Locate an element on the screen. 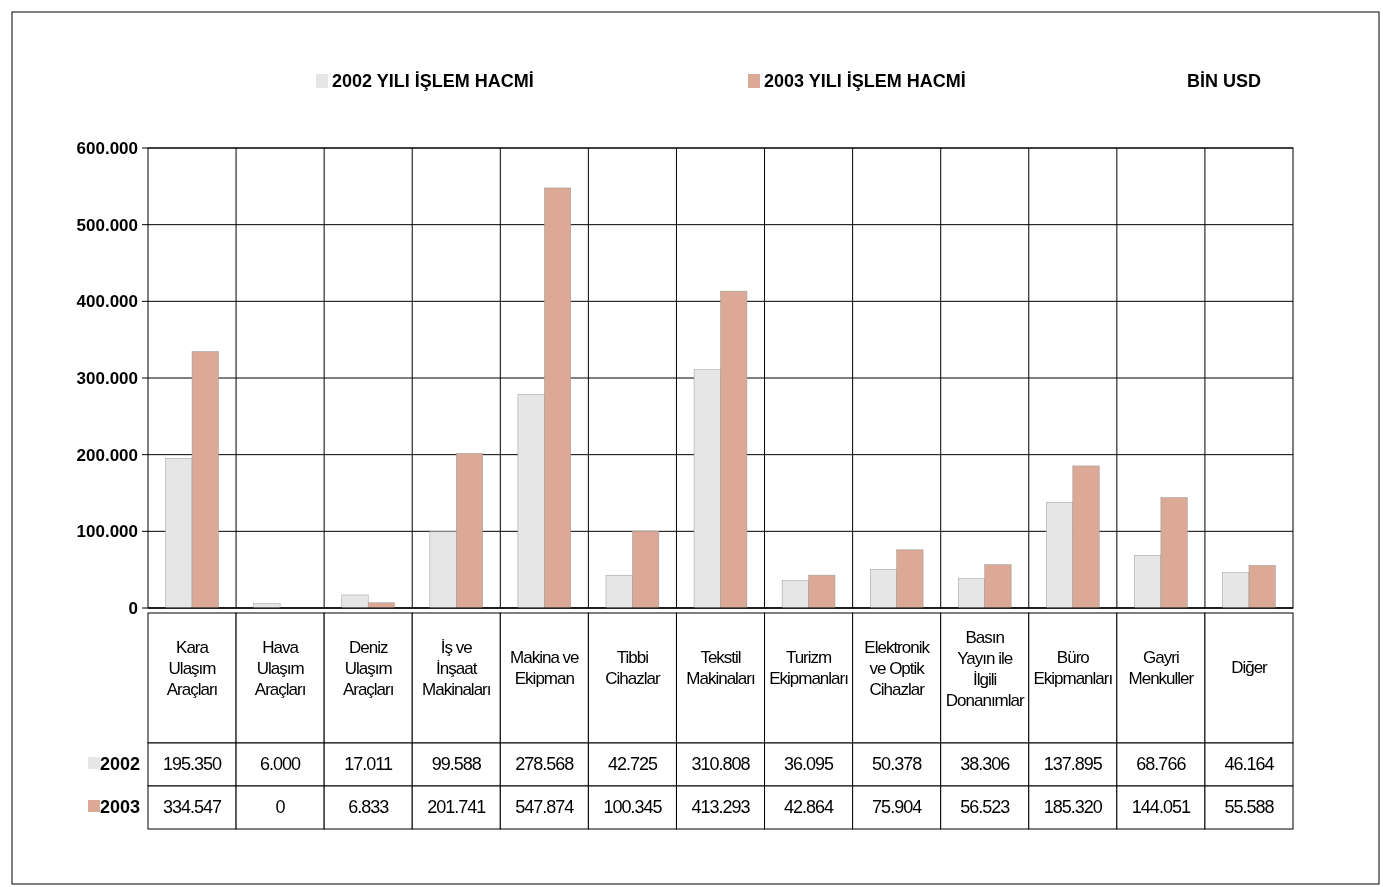 The height and width of the screenshot is (887, 1383). x-tick-label: Makina ve Ekipman is located at coordinates (545, 668).